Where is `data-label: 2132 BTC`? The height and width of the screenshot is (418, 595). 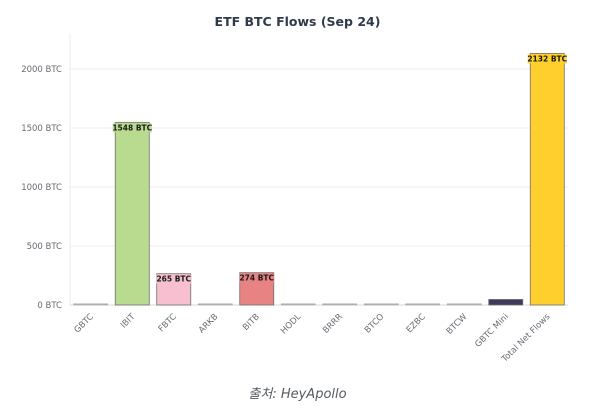
data-label: 2132 BTC is located at coordinates (547, 58).